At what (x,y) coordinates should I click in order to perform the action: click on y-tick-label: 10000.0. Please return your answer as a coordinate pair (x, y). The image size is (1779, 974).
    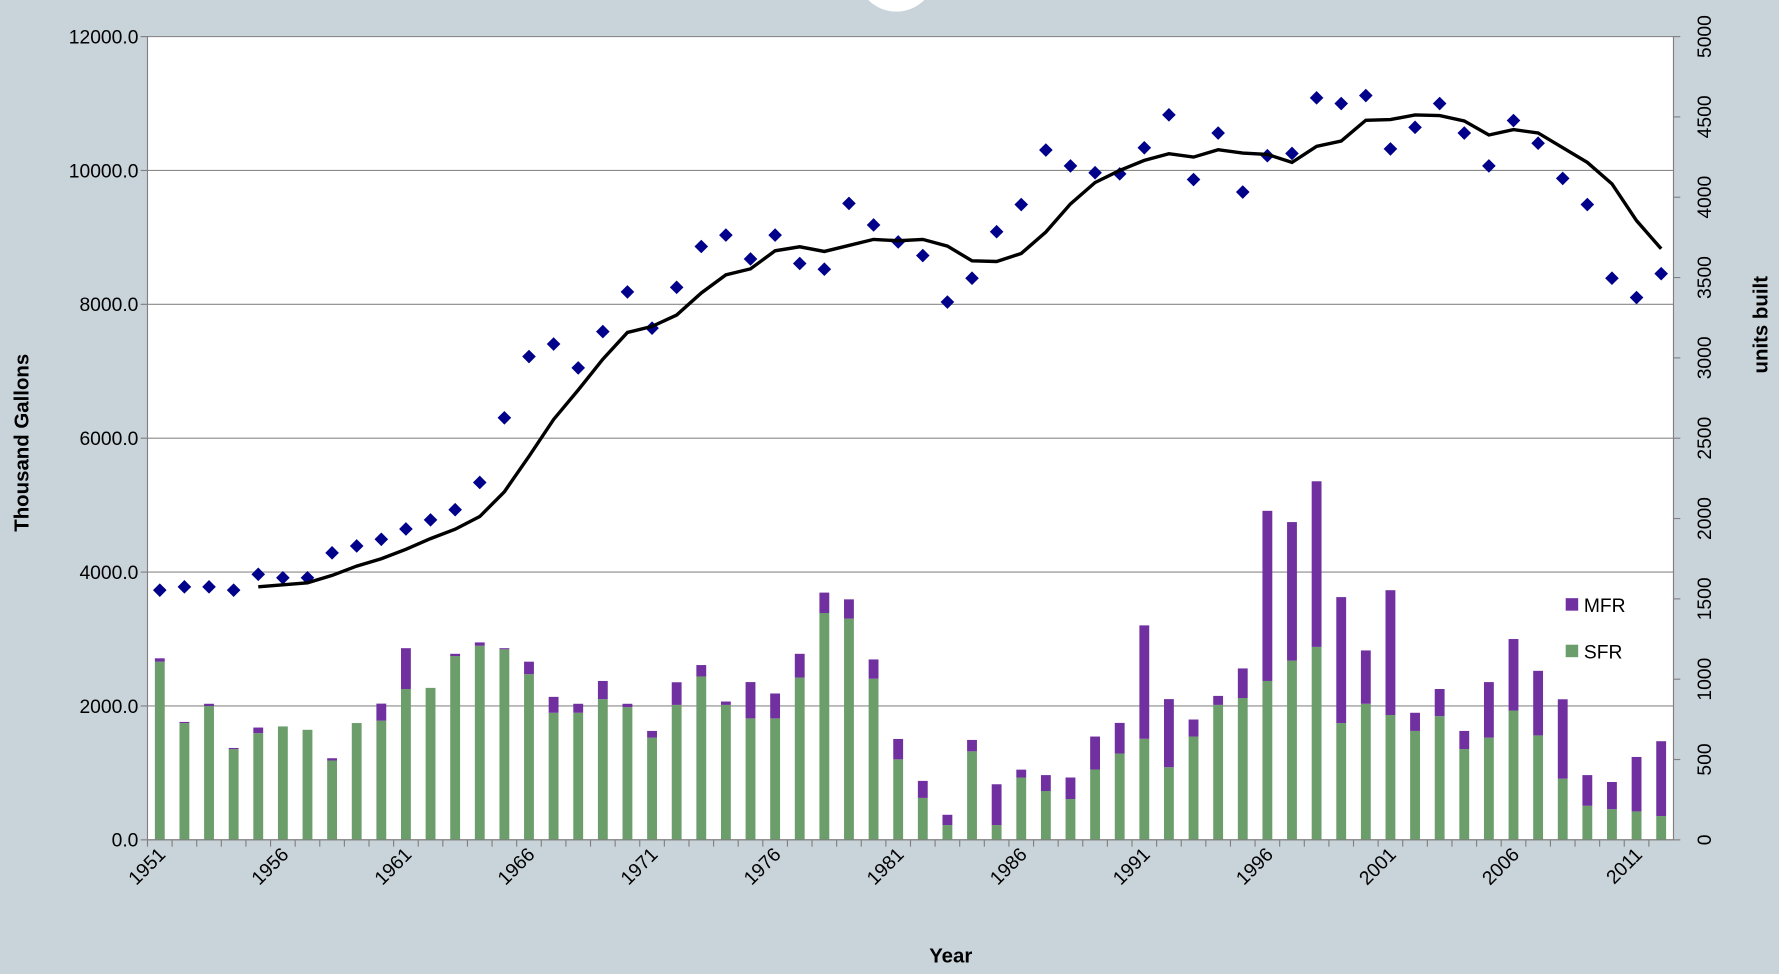
    Looking at the image, I should click on (104, 171).